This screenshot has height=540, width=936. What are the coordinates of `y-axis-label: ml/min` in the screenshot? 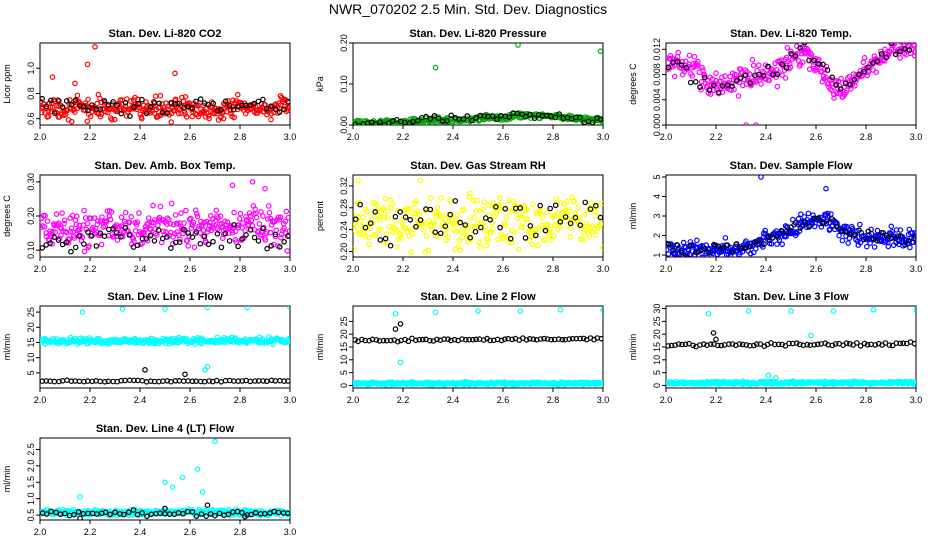 It's located at (7, 347).